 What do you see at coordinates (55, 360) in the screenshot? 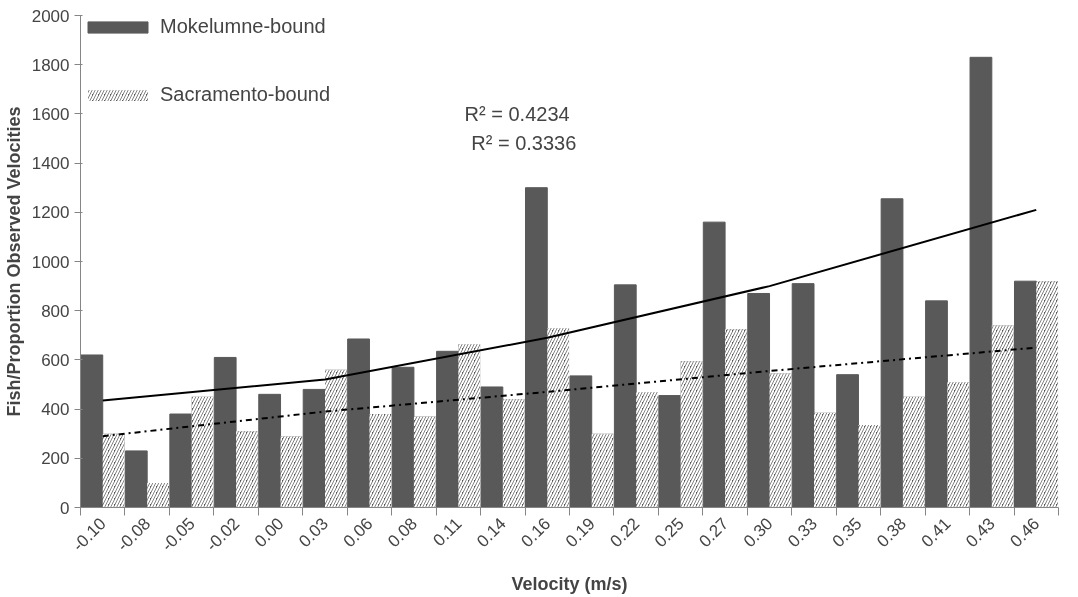
I see `y-tick-label: 600` at bounding box center [55, 360].